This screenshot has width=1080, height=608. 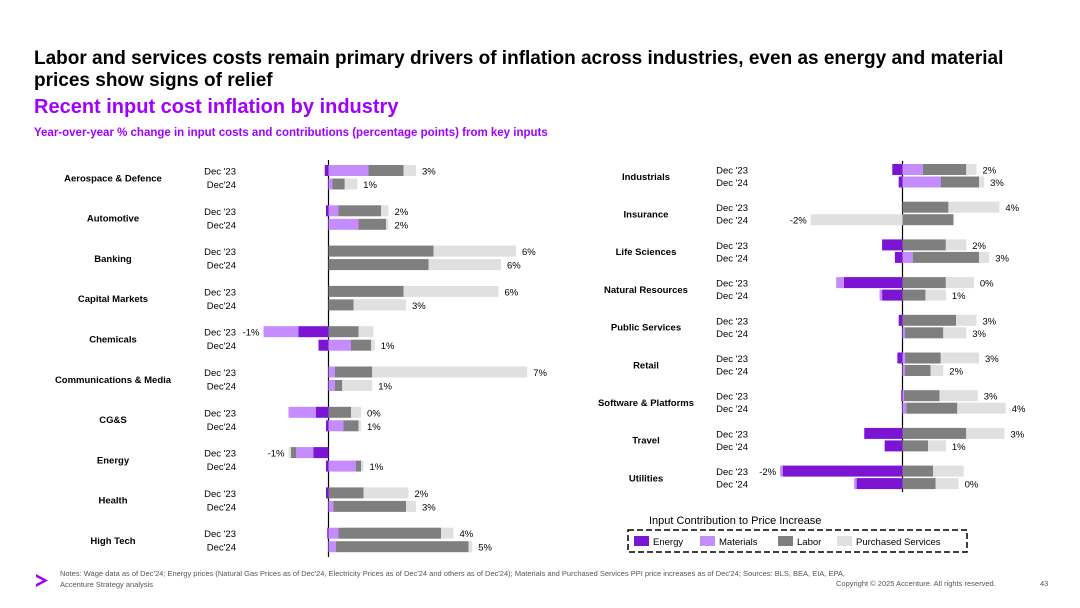 What do you see at coordinates (113, 339) in the screenshot?
I see `industry-label: Chemicals` at bounding box center [113, 339].